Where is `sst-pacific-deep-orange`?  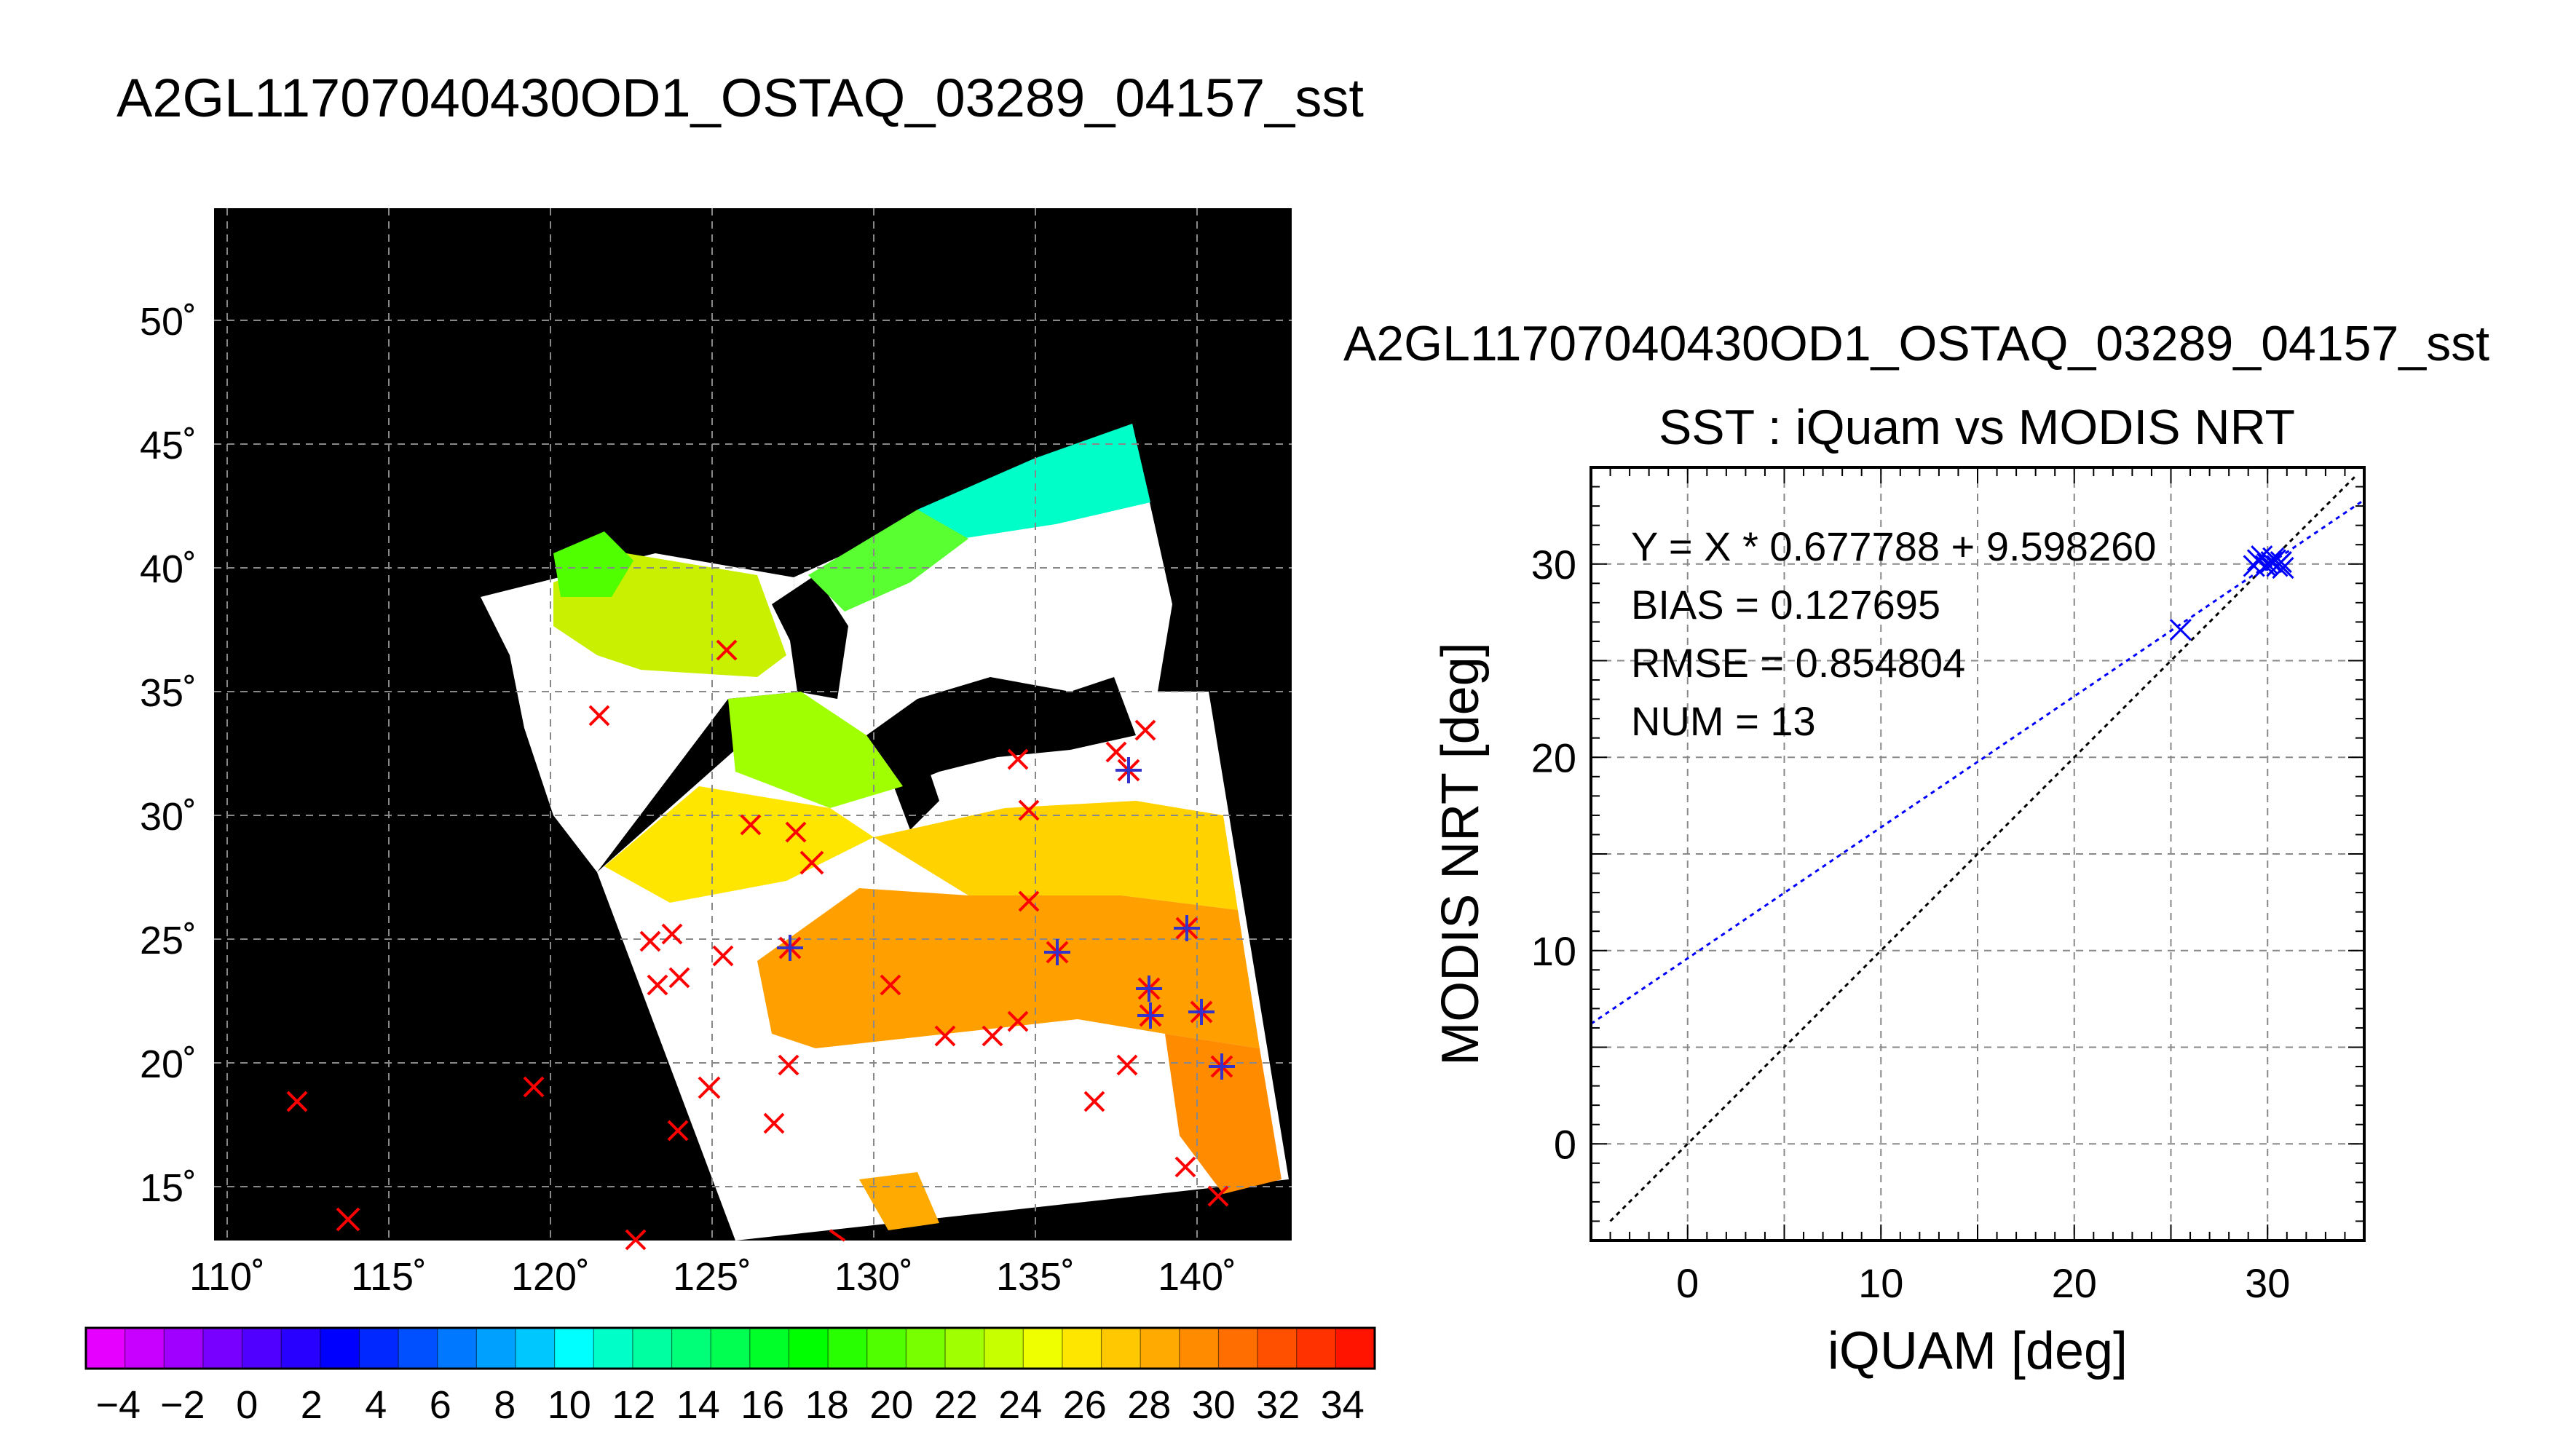
sst-pacific-deep-orange is located at coordinates (1223, 1114).